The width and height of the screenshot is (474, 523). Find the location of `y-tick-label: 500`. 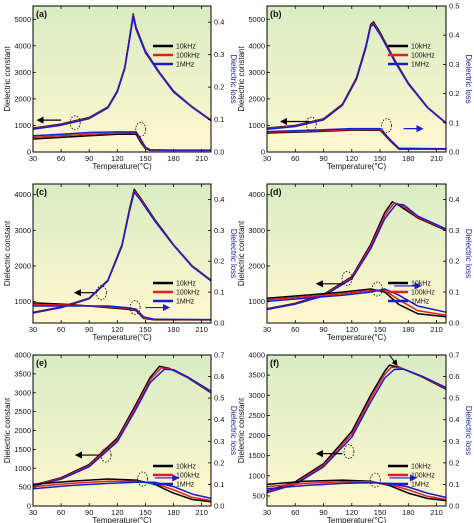

y-tick-label: 500 is located at coordinates (24, 487).